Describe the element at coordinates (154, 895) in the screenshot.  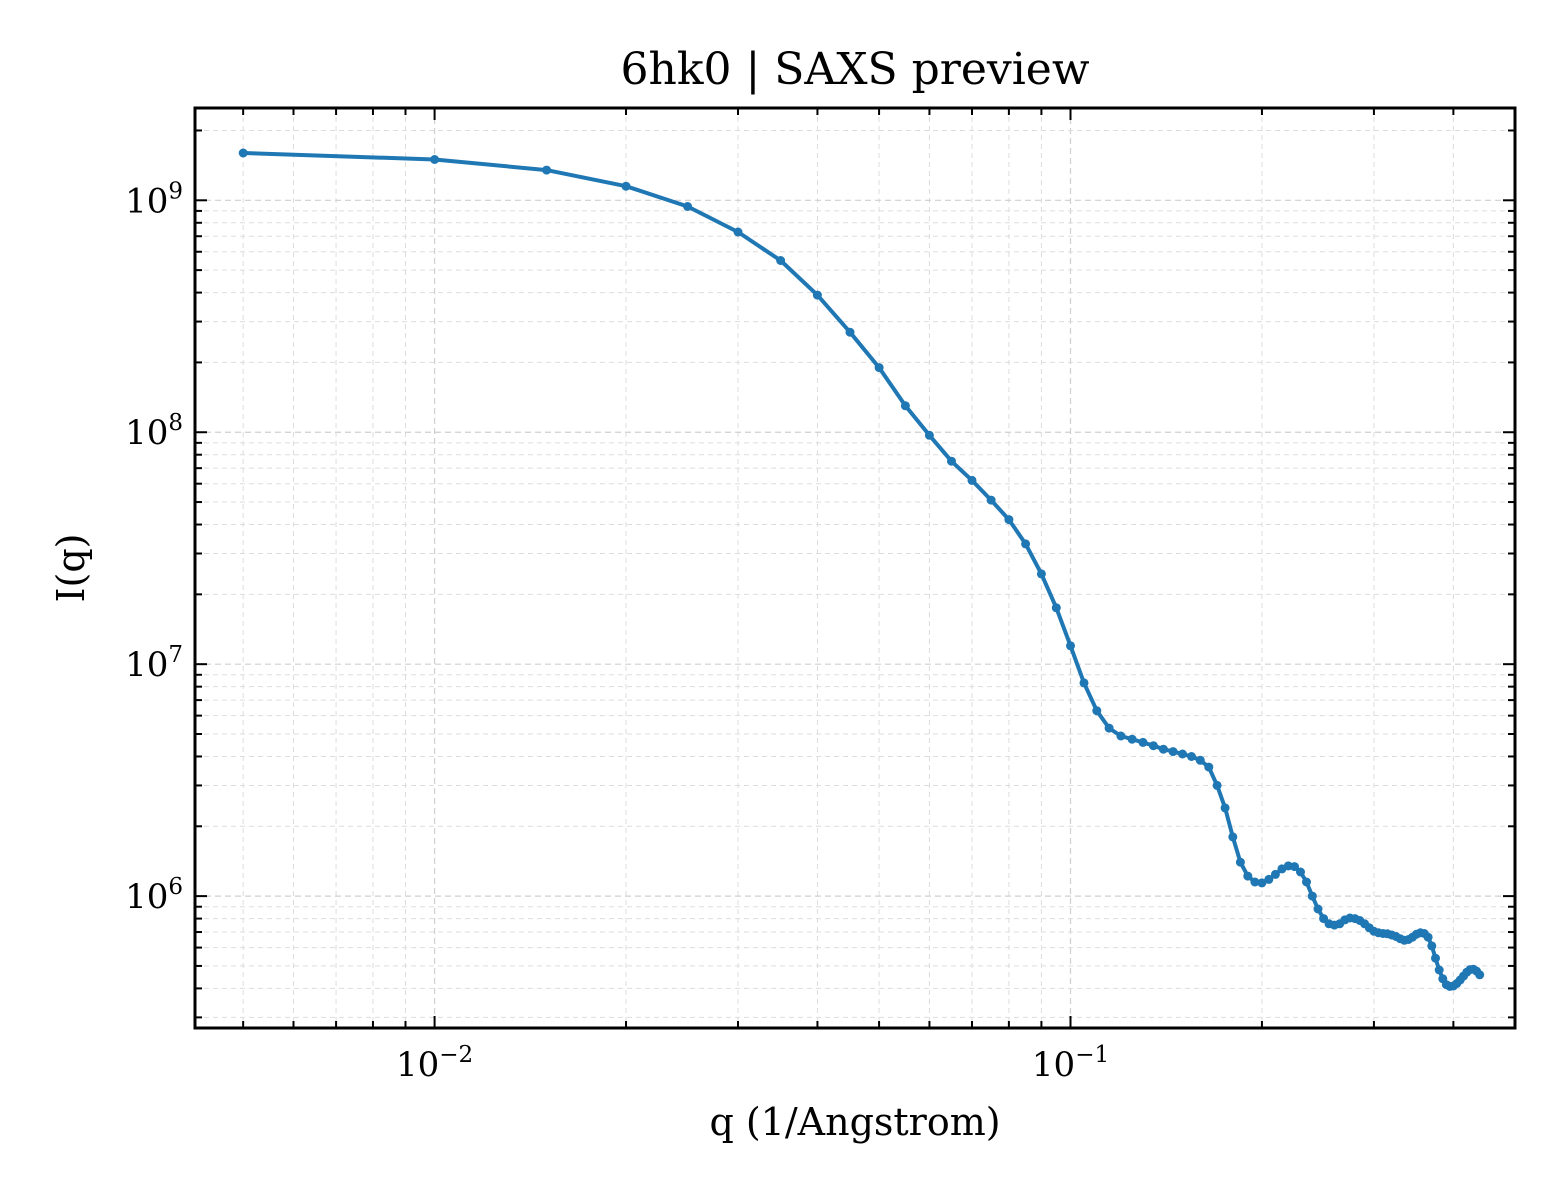
I see `y-tick-label: 106` at that location.